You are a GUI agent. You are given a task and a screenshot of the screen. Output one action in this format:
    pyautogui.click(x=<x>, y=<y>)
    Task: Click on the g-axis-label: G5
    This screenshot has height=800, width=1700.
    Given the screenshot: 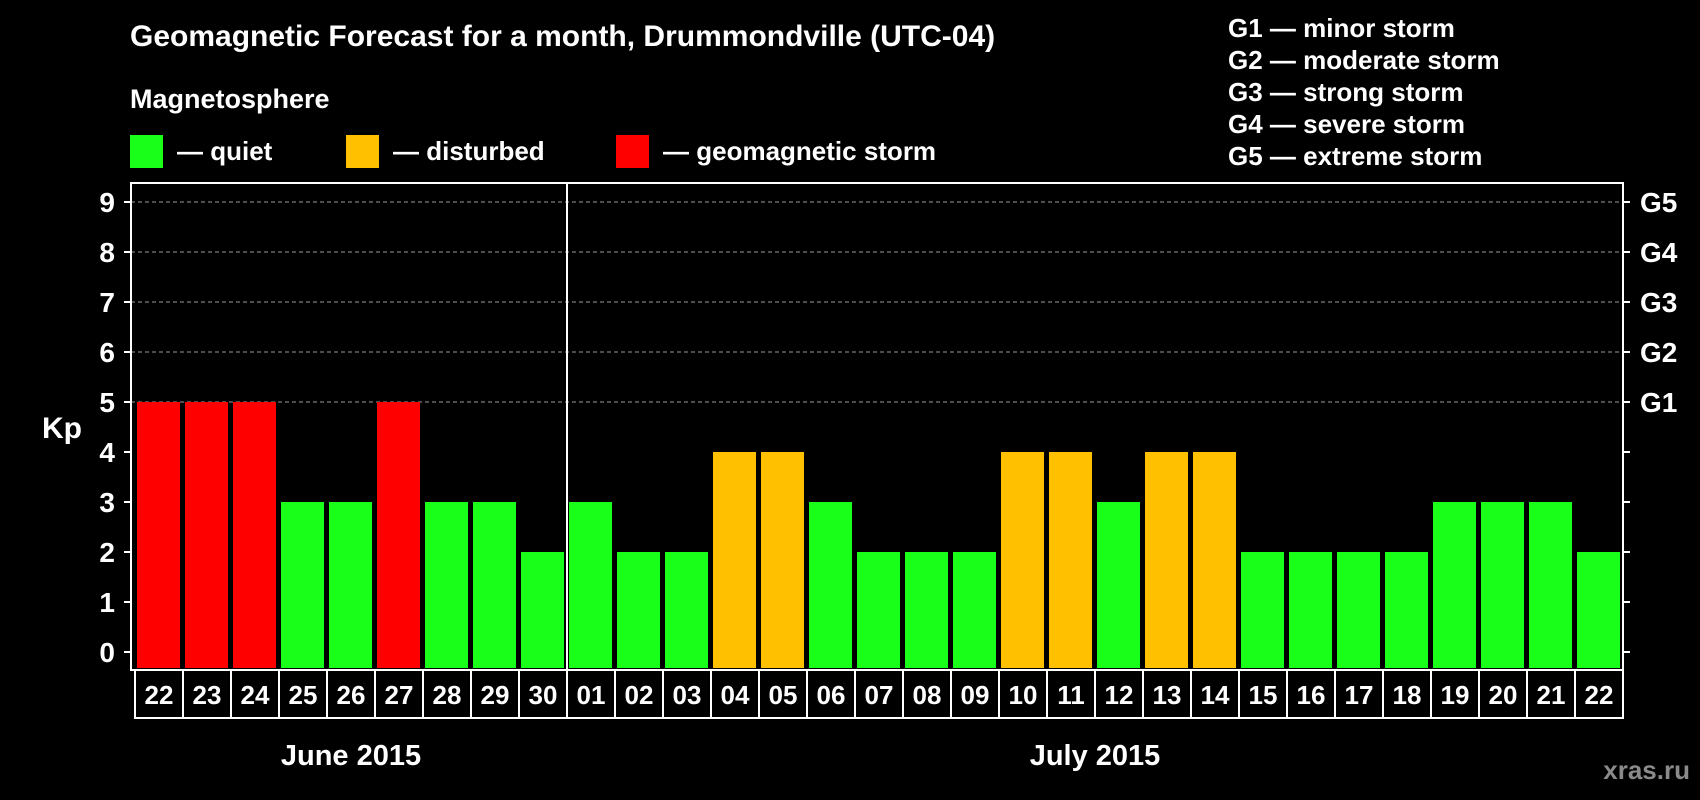 What is the action you would take?
    pyautogui.click(x=1658, y=202)
    